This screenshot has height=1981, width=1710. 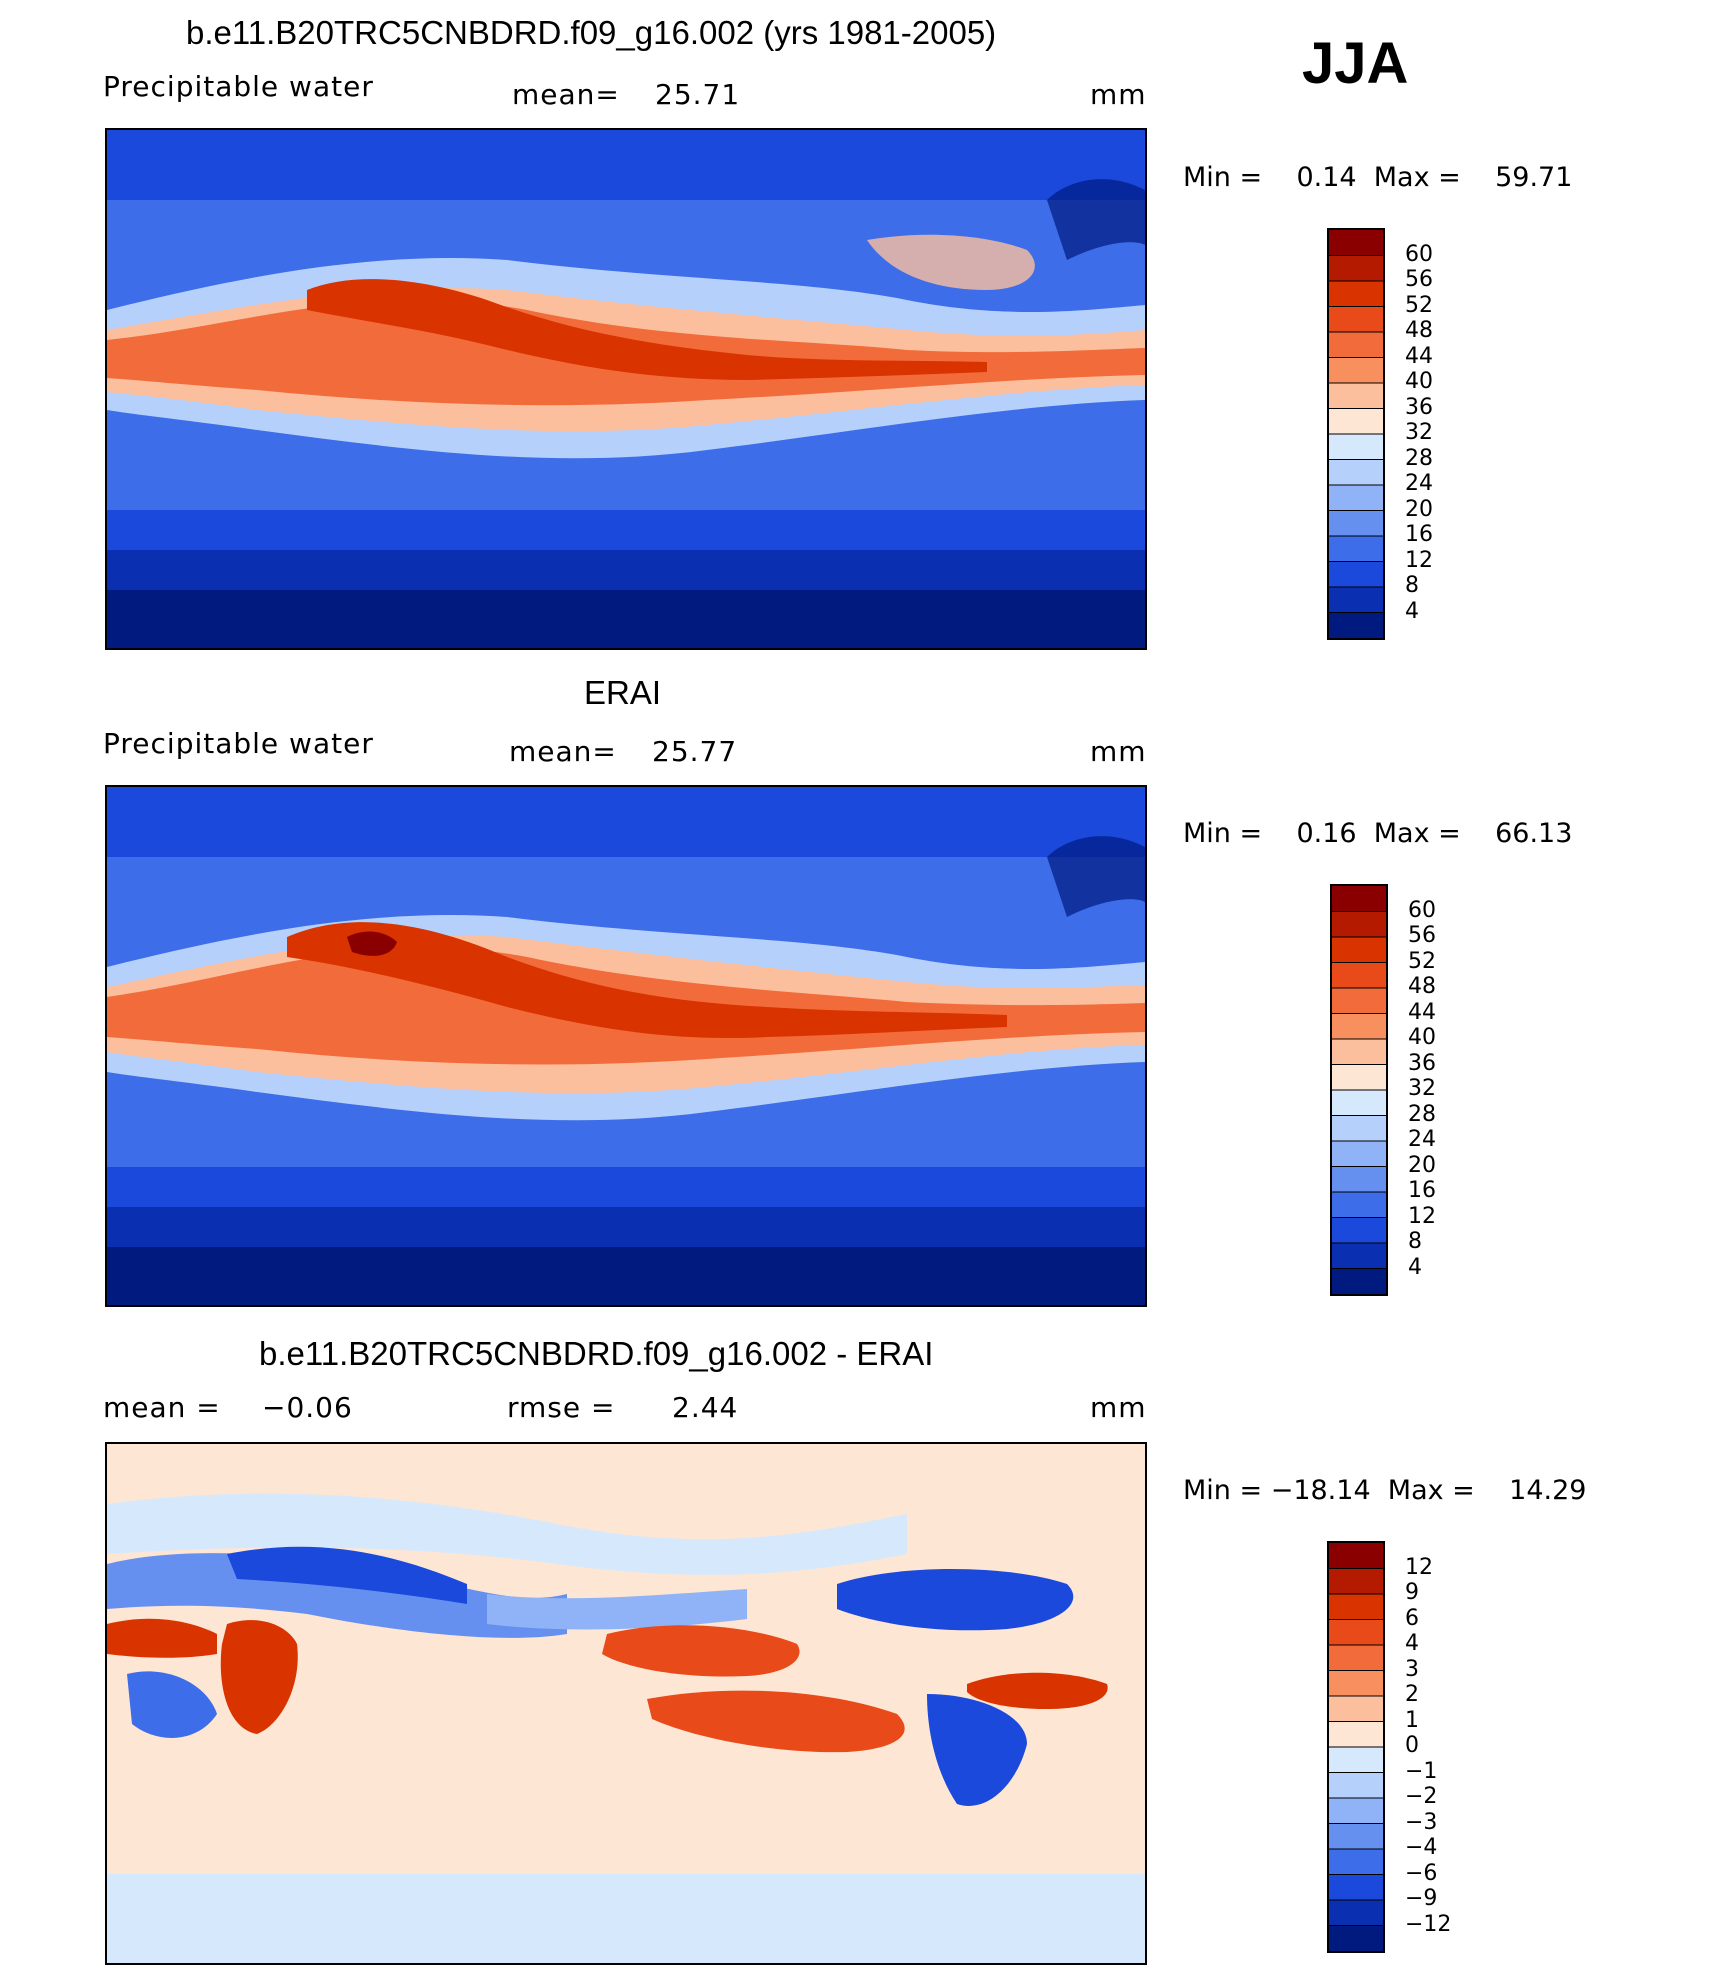 I want to click on panel-3-colorbar-swatches, so click(x=1356, y=1747).